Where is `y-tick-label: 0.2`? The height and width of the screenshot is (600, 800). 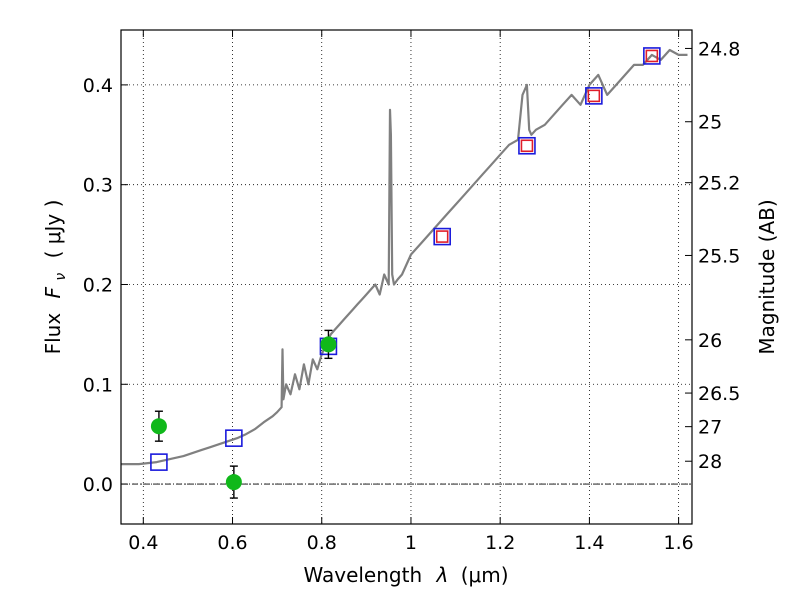 y-tick-label: 0.2 is located at coordinates (98, 285).